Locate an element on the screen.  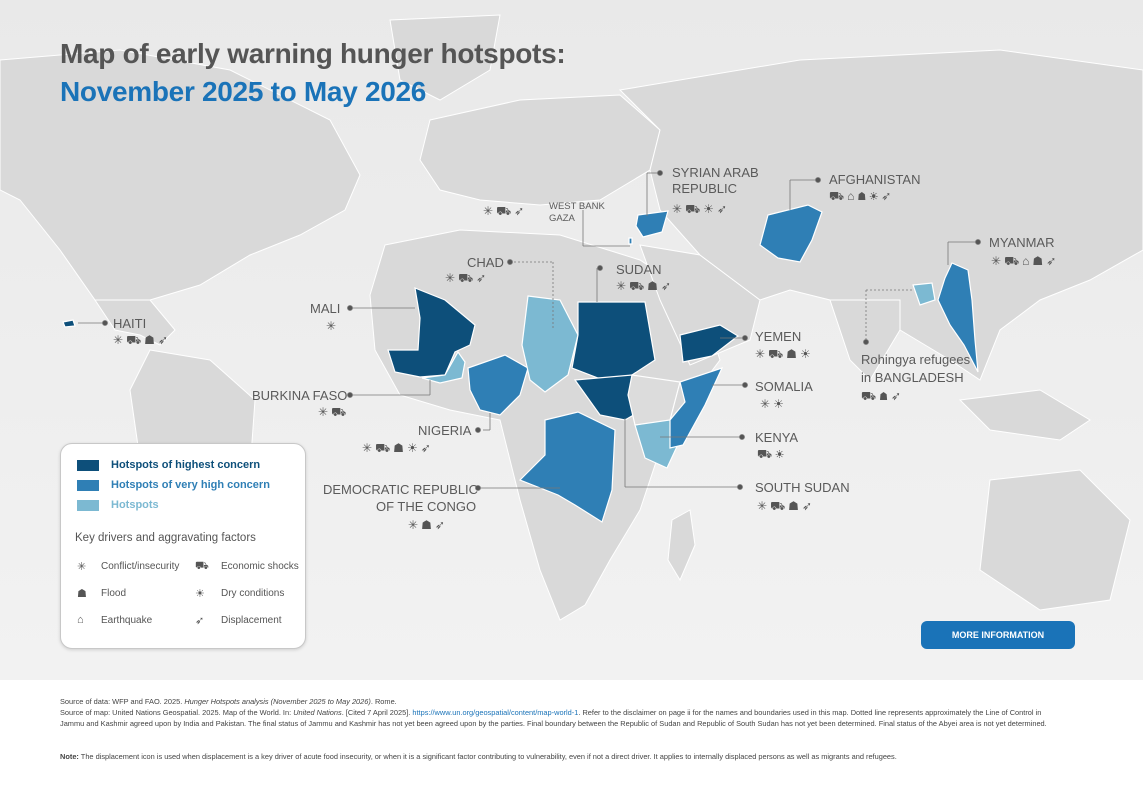
legend-flood-label: Flood is located at coordinates (114, 593).